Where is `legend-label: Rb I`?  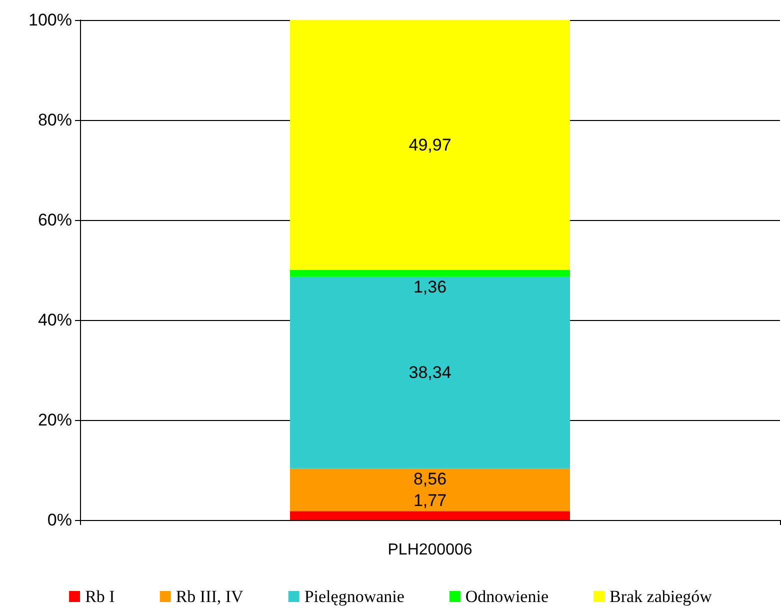 legend-label: Rb I is located at coordinates (100, 596).